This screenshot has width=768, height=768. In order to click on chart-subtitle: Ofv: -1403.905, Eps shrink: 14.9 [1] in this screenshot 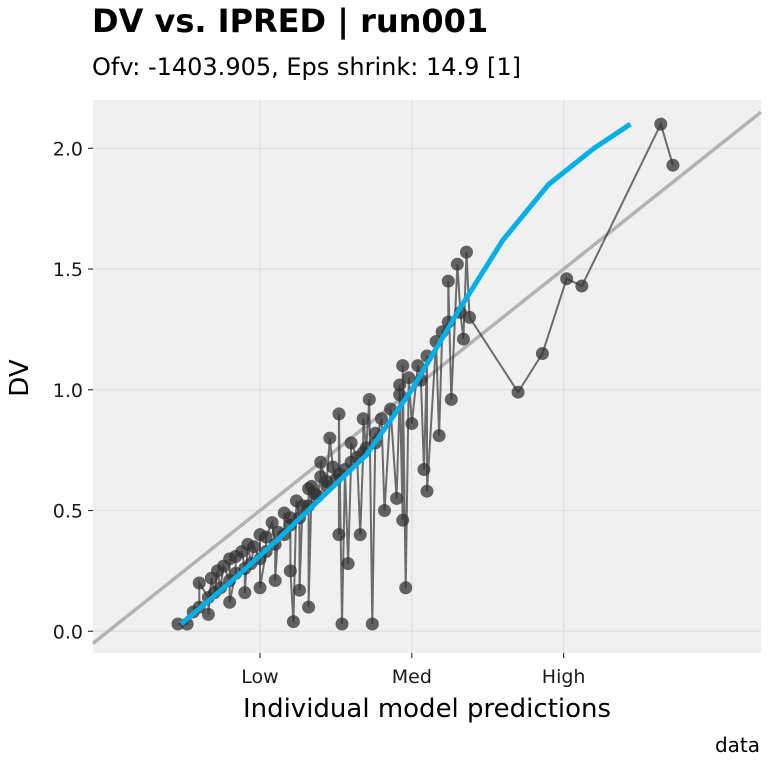, I will do `click(307, 67)`.